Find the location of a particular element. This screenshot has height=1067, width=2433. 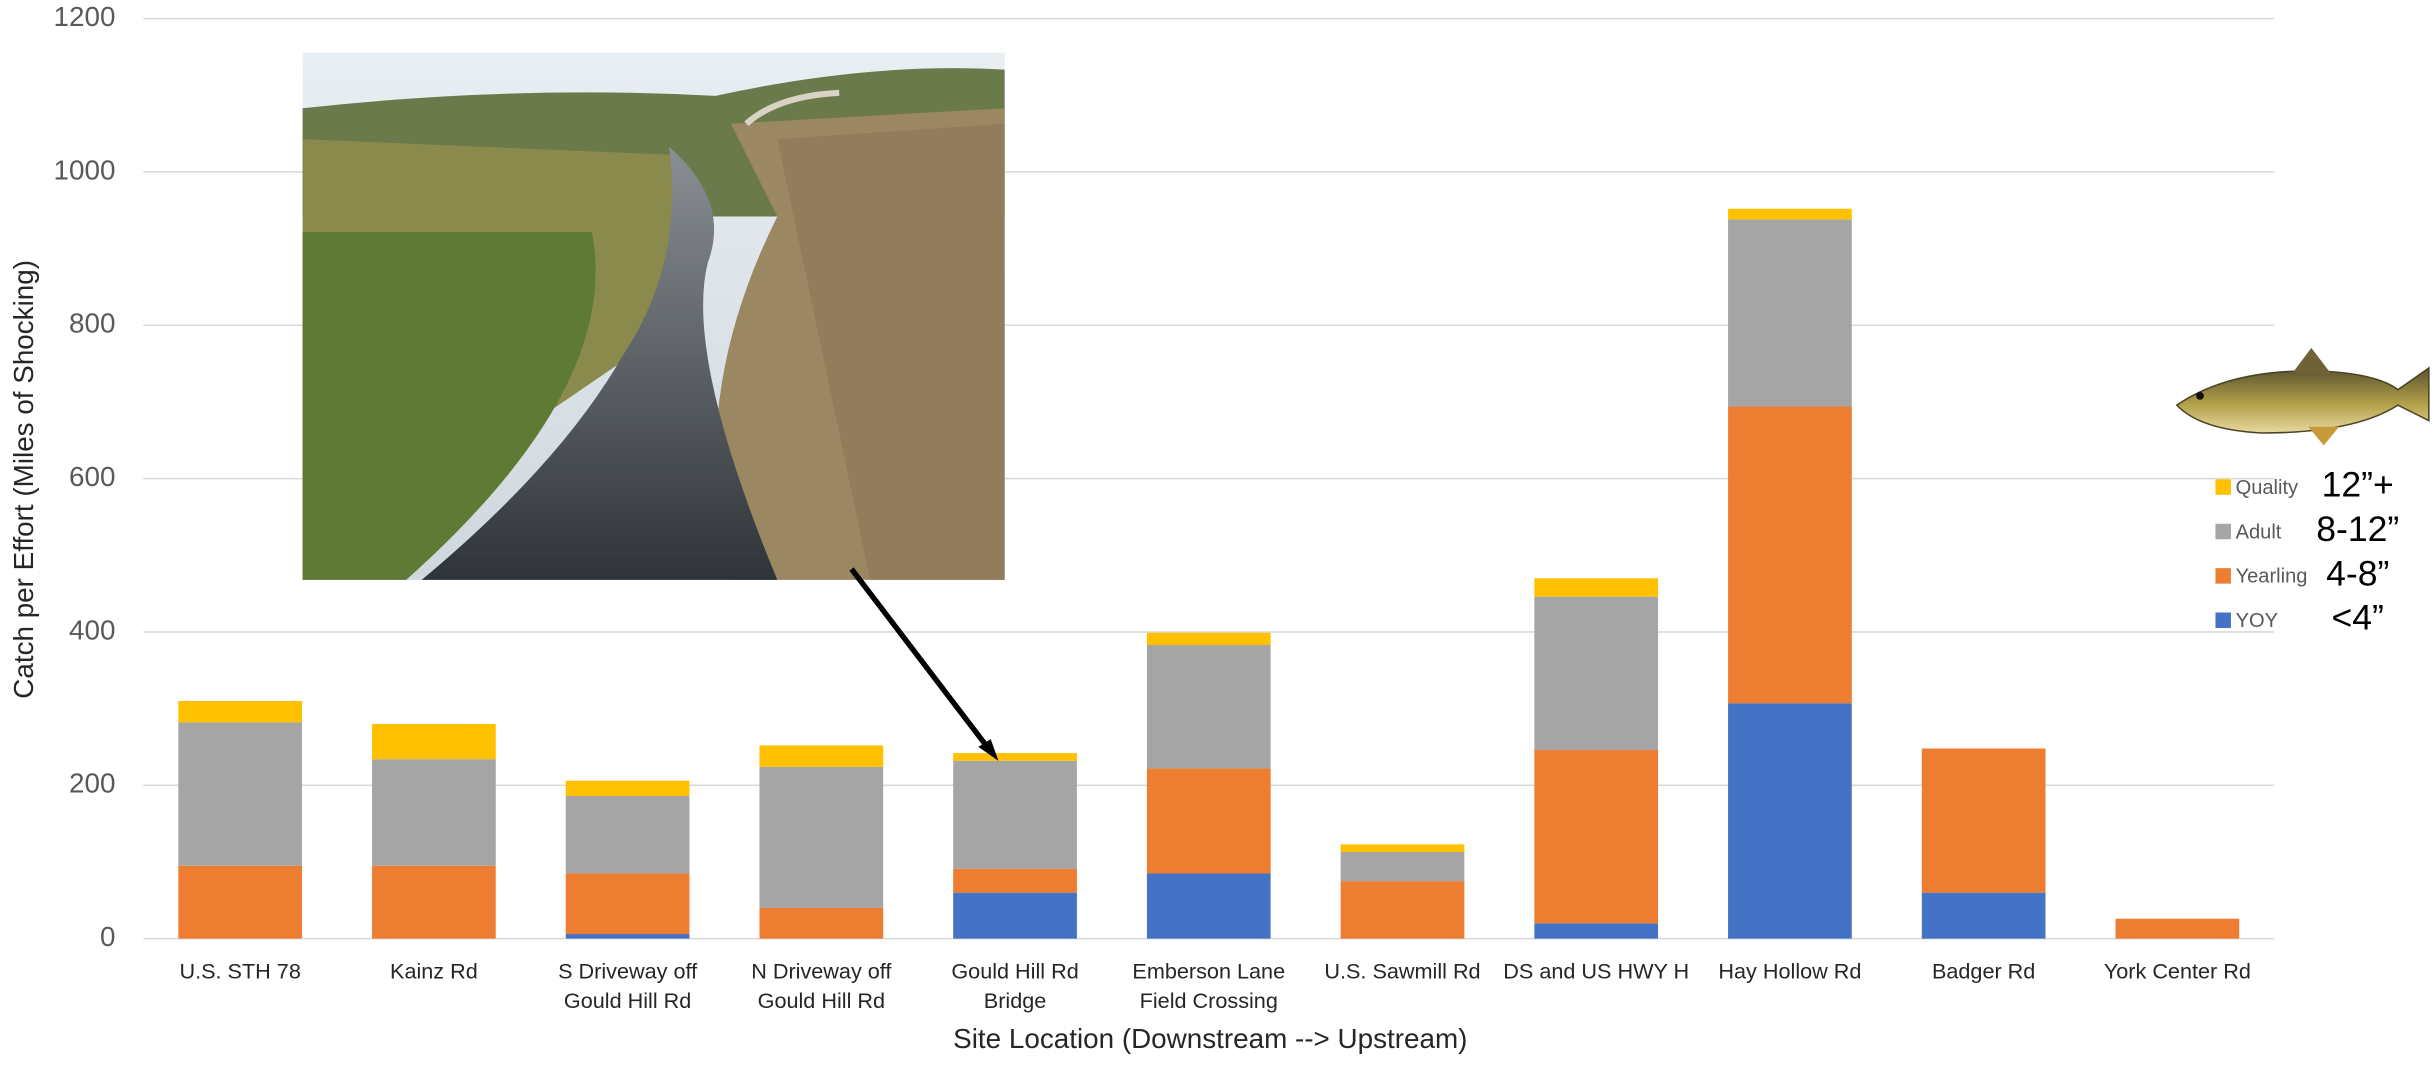

legend-size-label: <4” is located at coordinates (2358, 618).